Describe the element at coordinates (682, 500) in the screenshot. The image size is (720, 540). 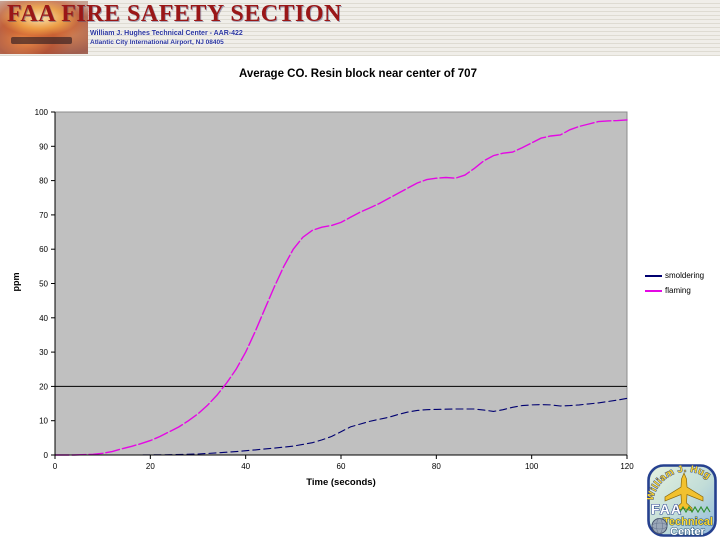
I see `faa-technical-center-logo: William J. Hughes FAA Technical Center` at that location.